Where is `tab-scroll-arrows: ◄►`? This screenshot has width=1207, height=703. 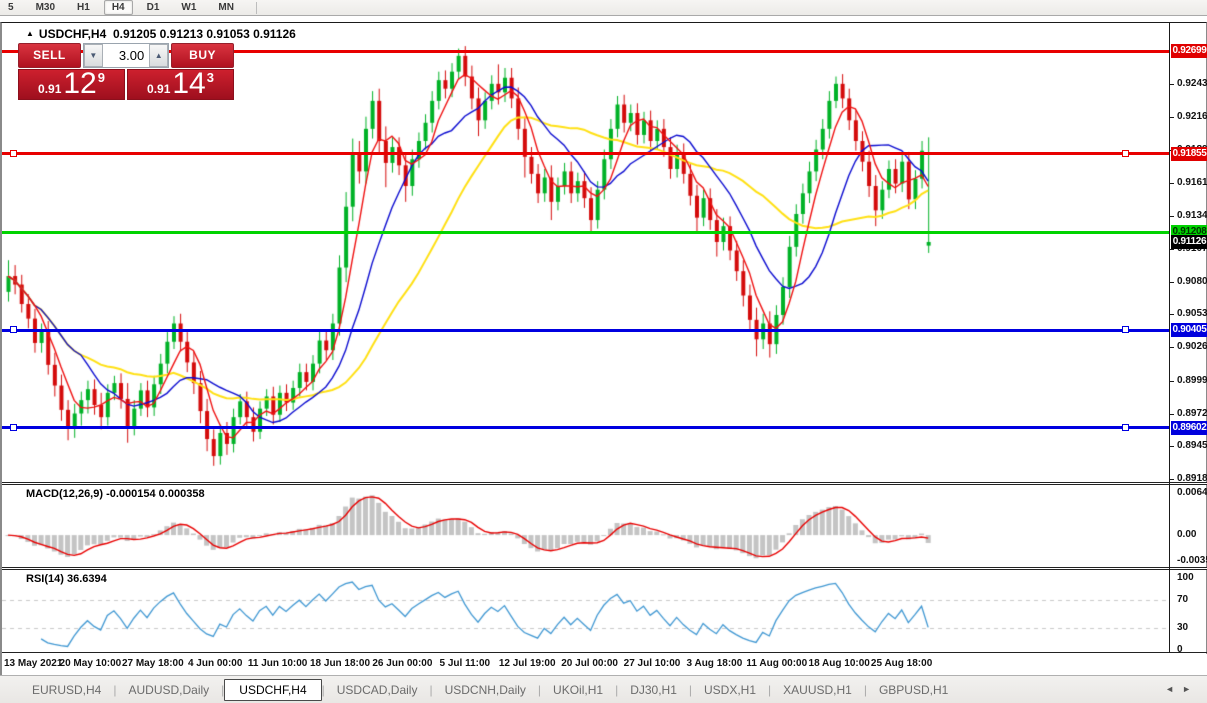
tab-scroll-arrows: ◄► is located at coordinates (1182, 689).